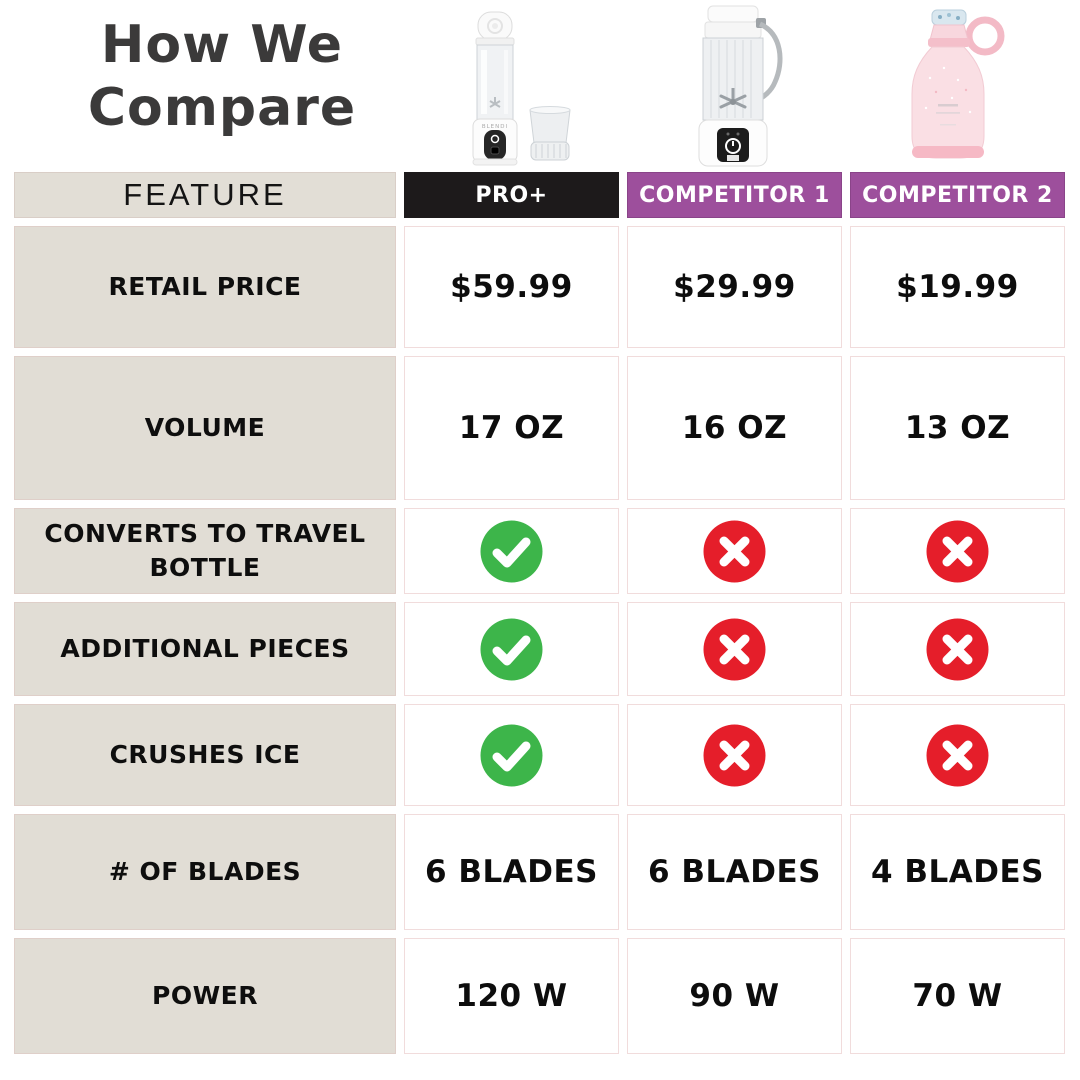 The image size is (1080, 1080). Describe the element at coordinates (511, 195) in the screenshot. I see `column-header-pro-plus: PRO+` at that location.